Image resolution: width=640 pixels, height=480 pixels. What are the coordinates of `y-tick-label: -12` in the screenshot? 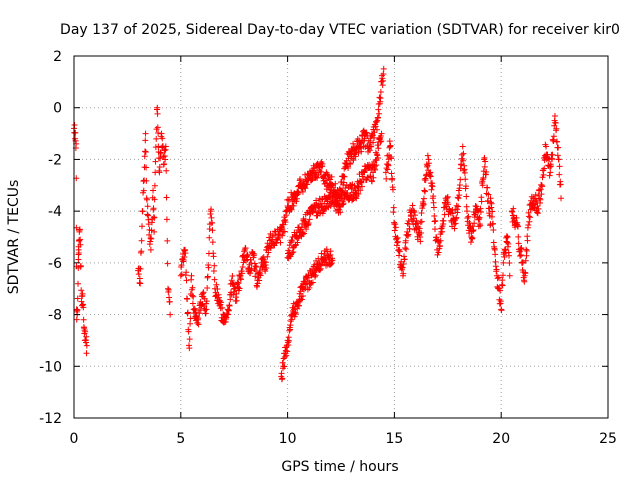 It's located at (50, 419).